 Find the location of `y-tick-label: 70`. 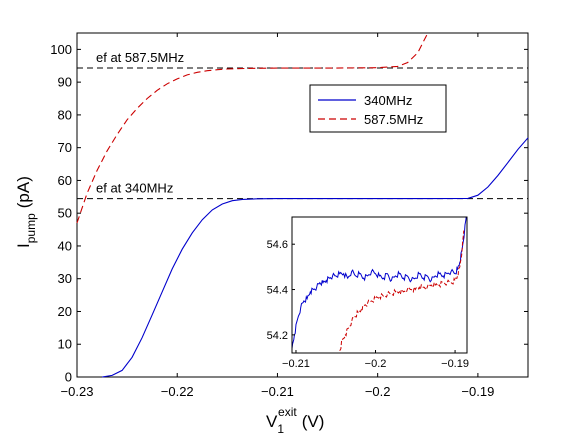

y-tick-label: 70 is located at coordinates (65, 147).